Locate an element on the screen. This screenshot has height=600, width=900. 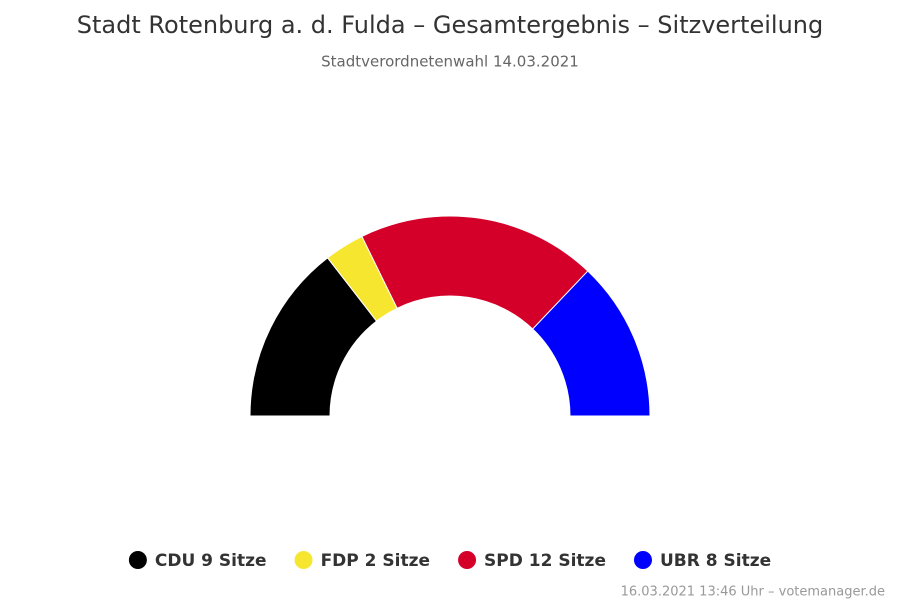
legend-label: CDU 9 Sitze is located at coordinates (211, 561).